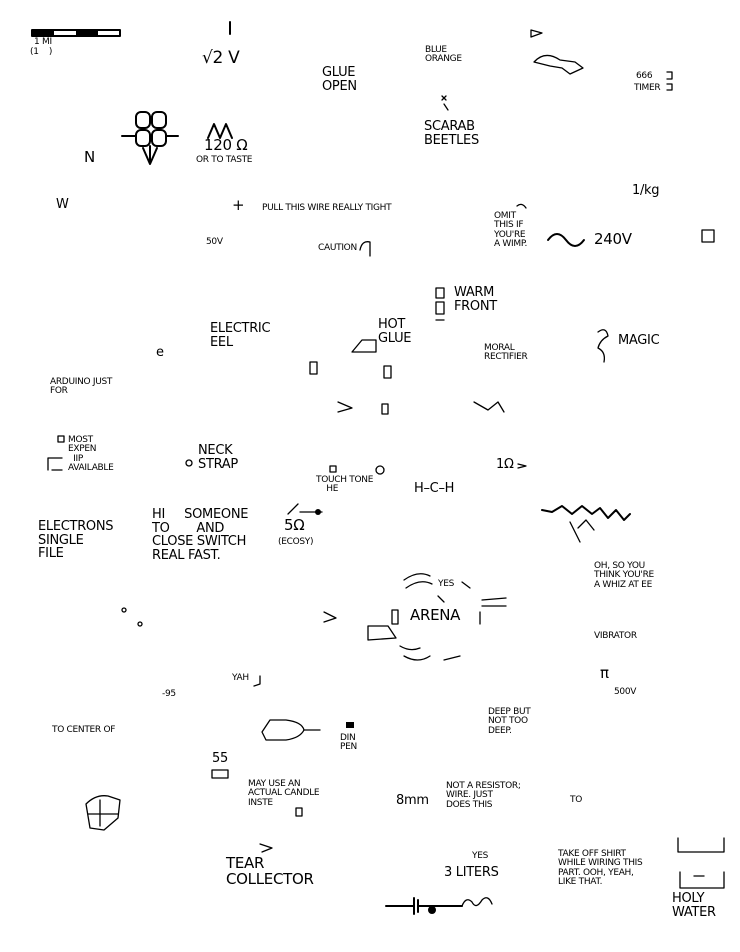  I want to click on yes-label: YES, so click(480, 856).